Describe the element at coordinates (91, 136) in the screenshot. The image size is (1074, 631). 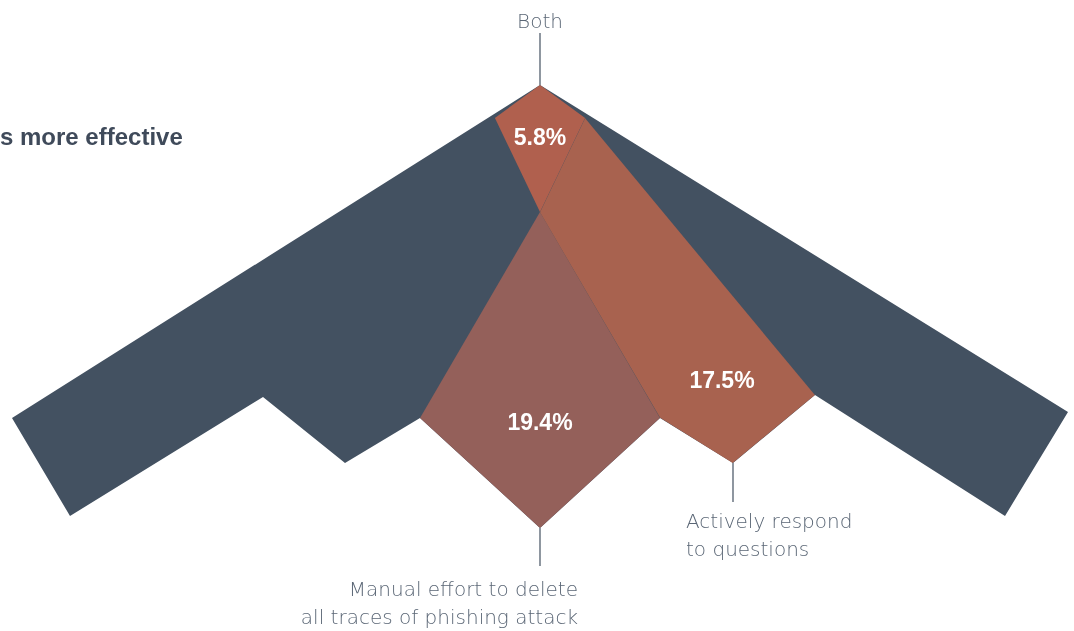
I see `text: s more effective` at that location.